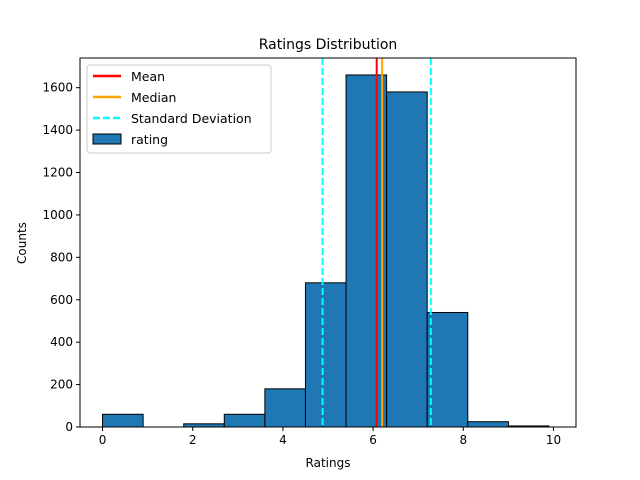 The height and width of the screenshot is (480, 640). What do you see at coordinates (463, 440) in the screenshot?
I see `x-tick-label: 8` at bounding box center [463, 440].